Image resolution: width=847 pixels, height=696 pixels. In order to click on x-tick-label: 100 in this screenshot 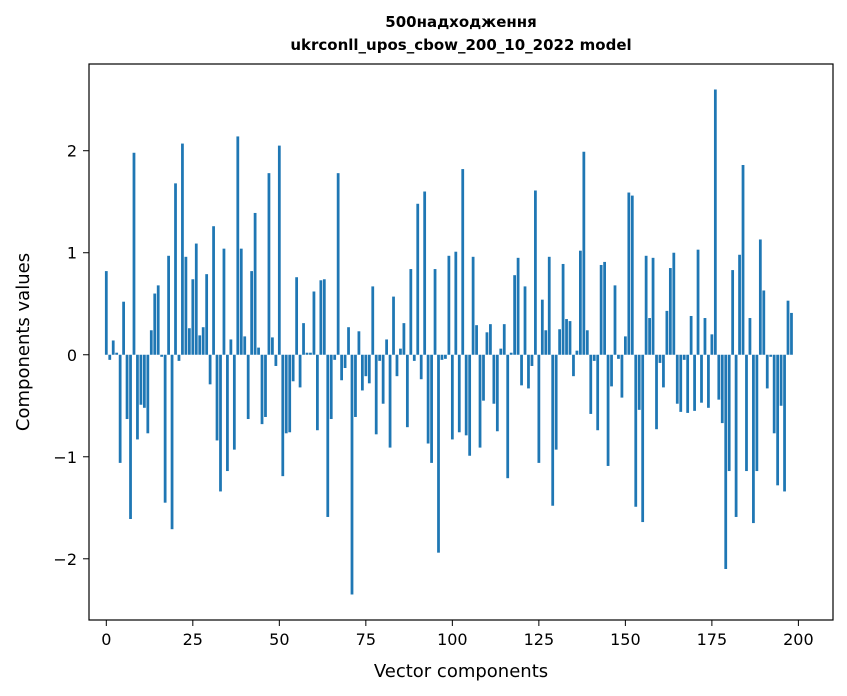, I will do `click(452, 639)`.